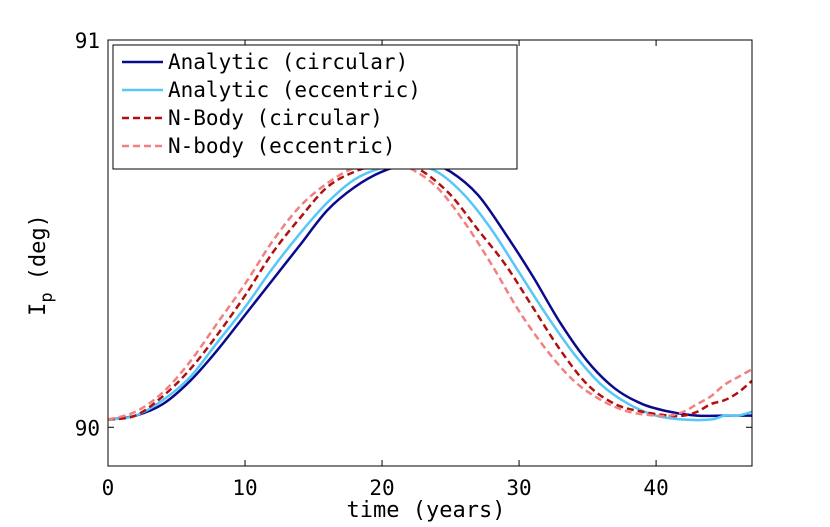  I want to click on legend-label-3: N-Body (circular), so click(275, 118).